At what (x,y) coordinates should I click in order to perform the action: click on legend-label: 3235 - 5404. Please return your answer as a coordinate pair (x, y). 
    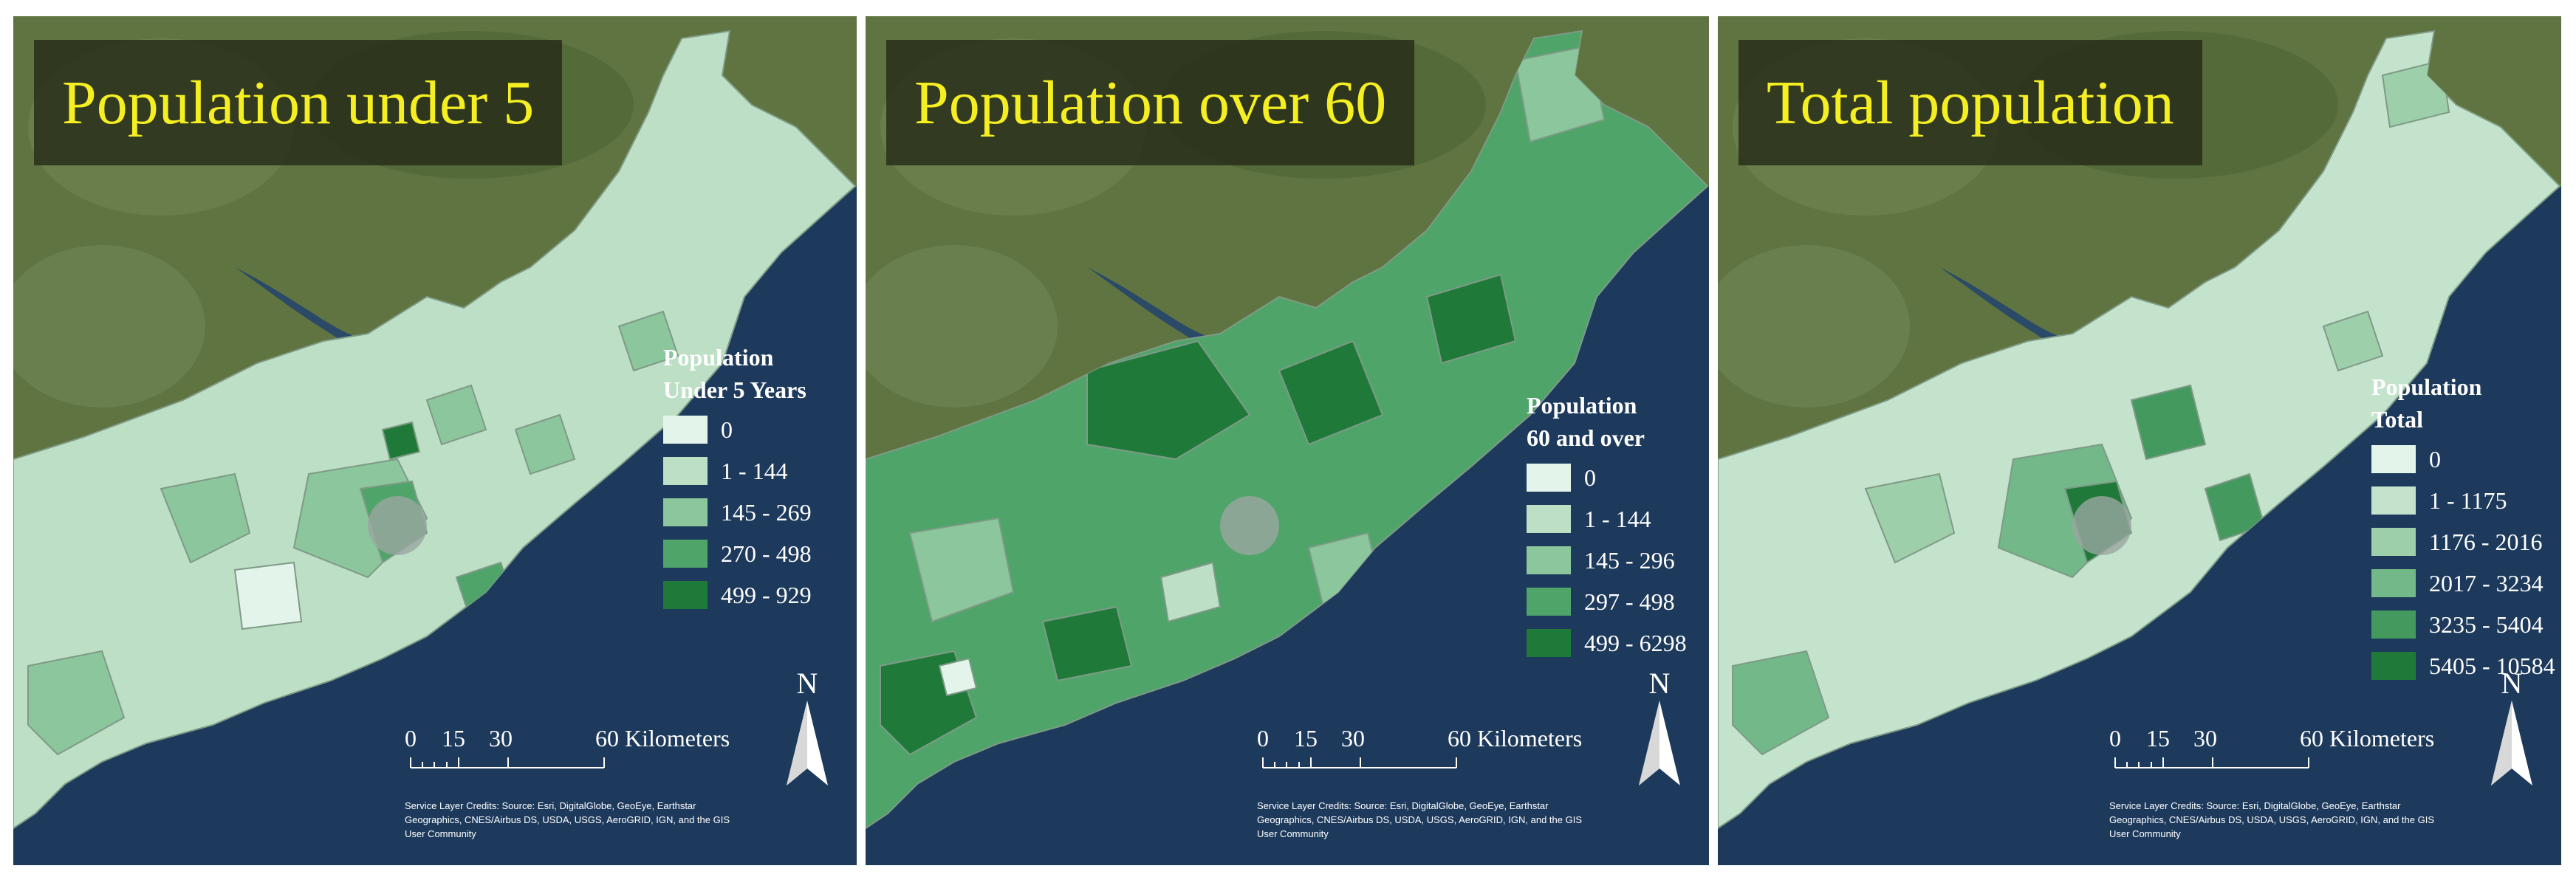
    Looking at the image, I should click on (2486, 624).